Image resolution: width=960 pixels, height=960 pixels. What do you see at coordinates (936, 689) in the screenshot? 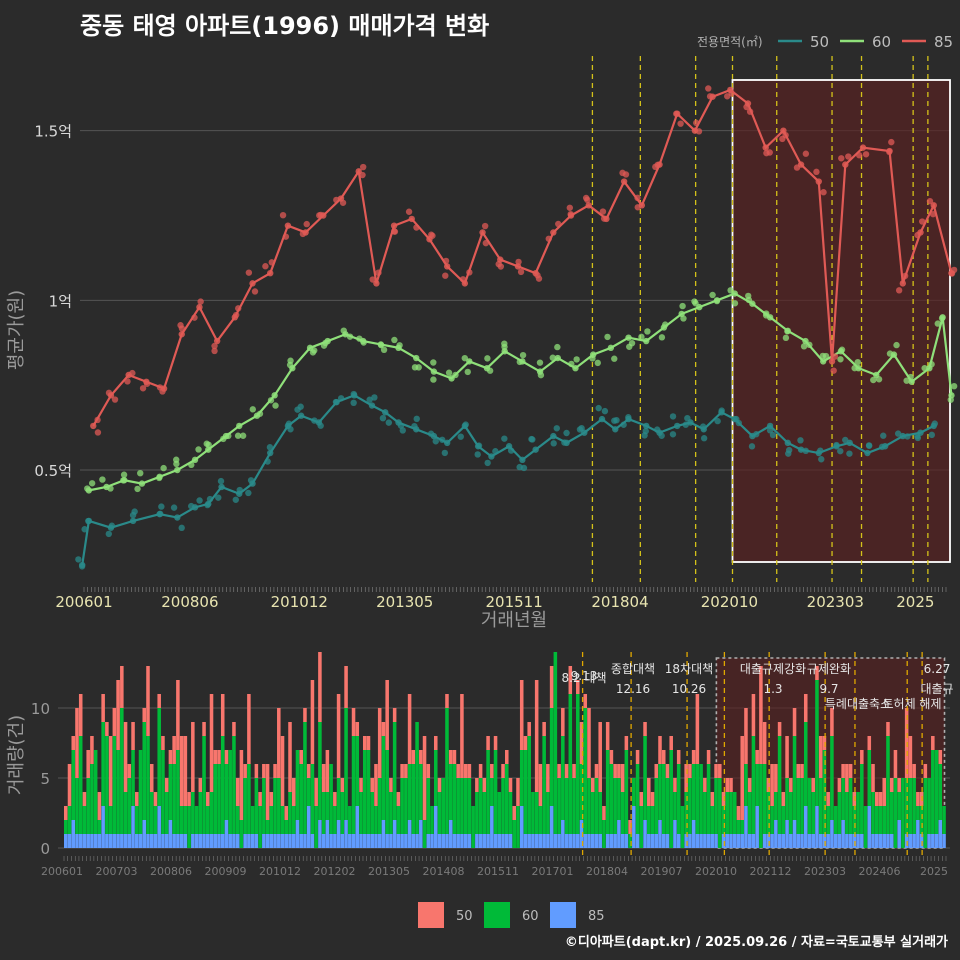
I see `policy-annotation: 대출규` at bounding box center [936, 689].